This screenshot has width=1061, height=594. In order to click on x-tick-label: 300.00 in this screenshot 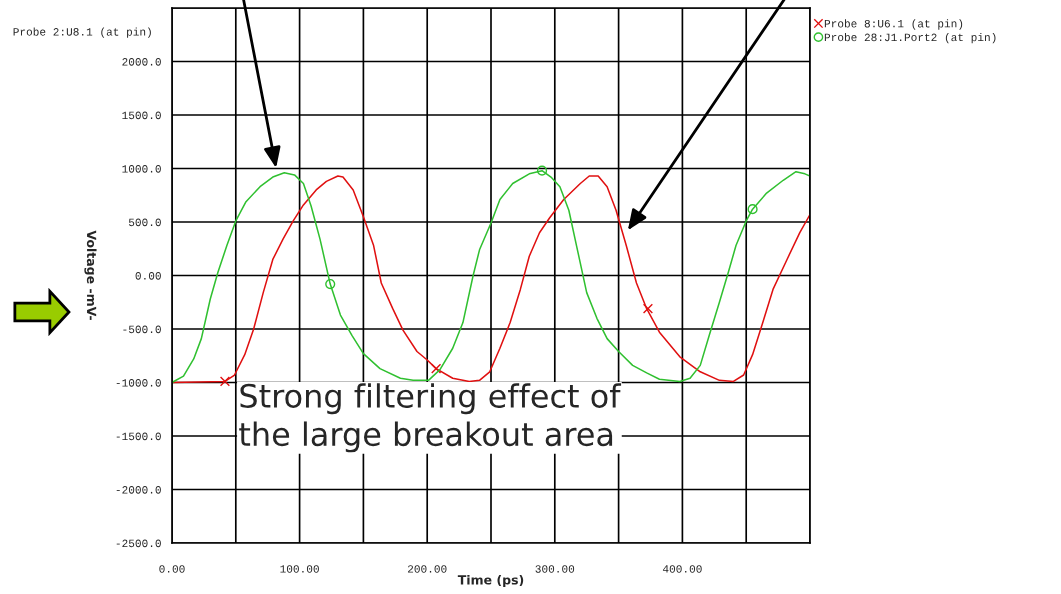, I will do `click(555, 569)`.